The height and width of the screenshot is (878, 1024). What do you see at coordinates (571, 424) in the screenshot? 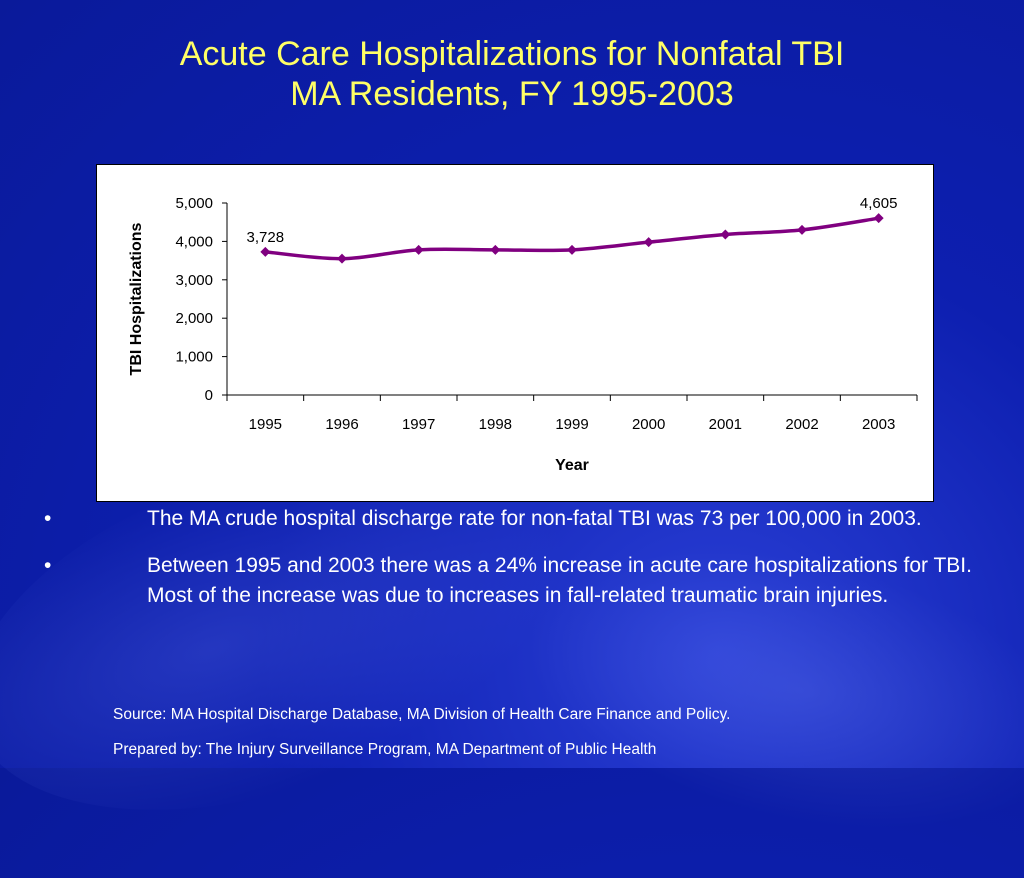
I see `x-tick-label: 1999` at bounding box center [571, 424].